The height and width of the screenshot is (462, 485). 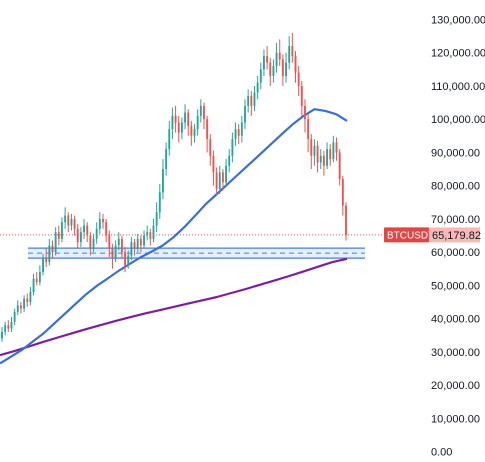 What do you see at coordinates (441, 453) in the screenshot?
I see `y-tick-label: 0.00` at bounding box center [441, 453].